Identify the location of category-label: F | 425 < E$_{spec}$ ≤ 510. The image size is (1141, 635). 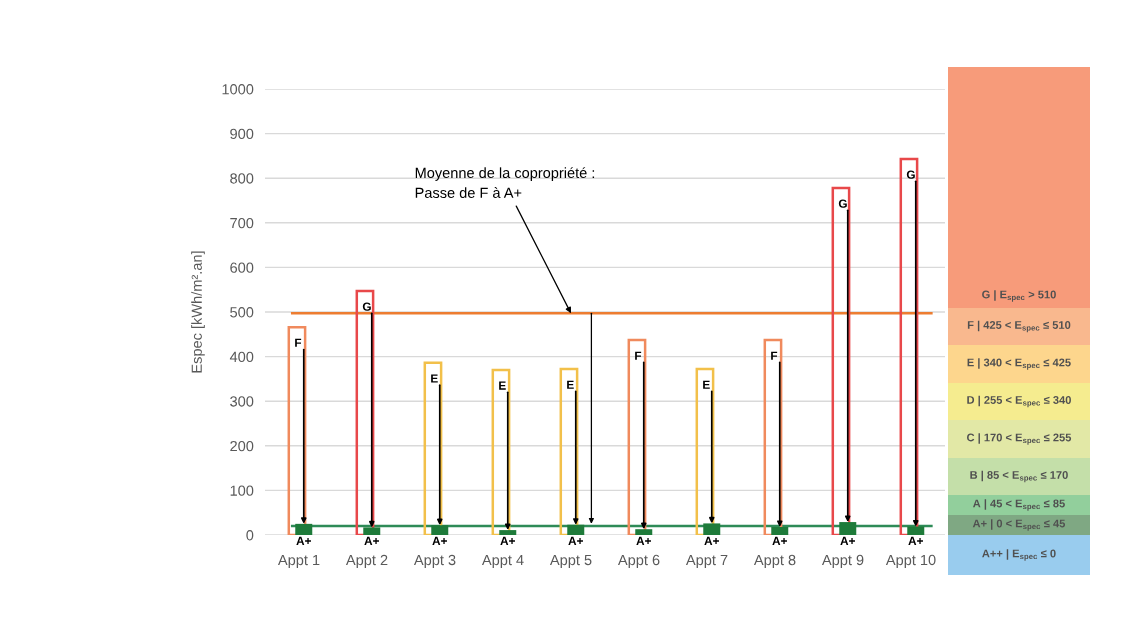
(1019, 326).